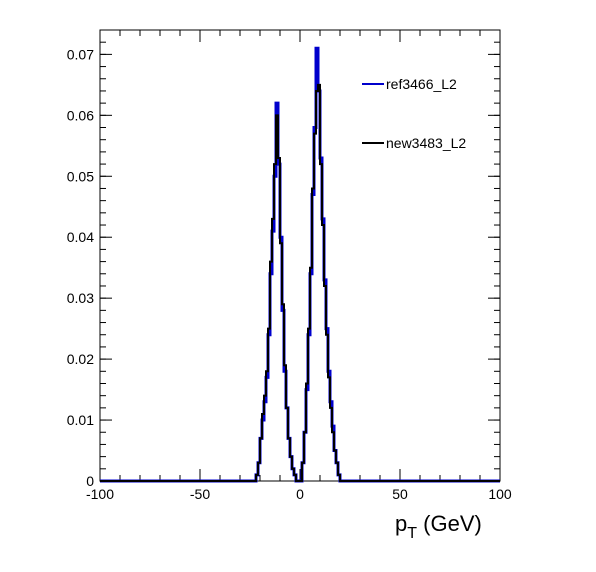 This screenshot has width=596, height=572. Describe the element at coordinates (400, 494) in the screenshot. I see `x-tick-label: 50` at that location.